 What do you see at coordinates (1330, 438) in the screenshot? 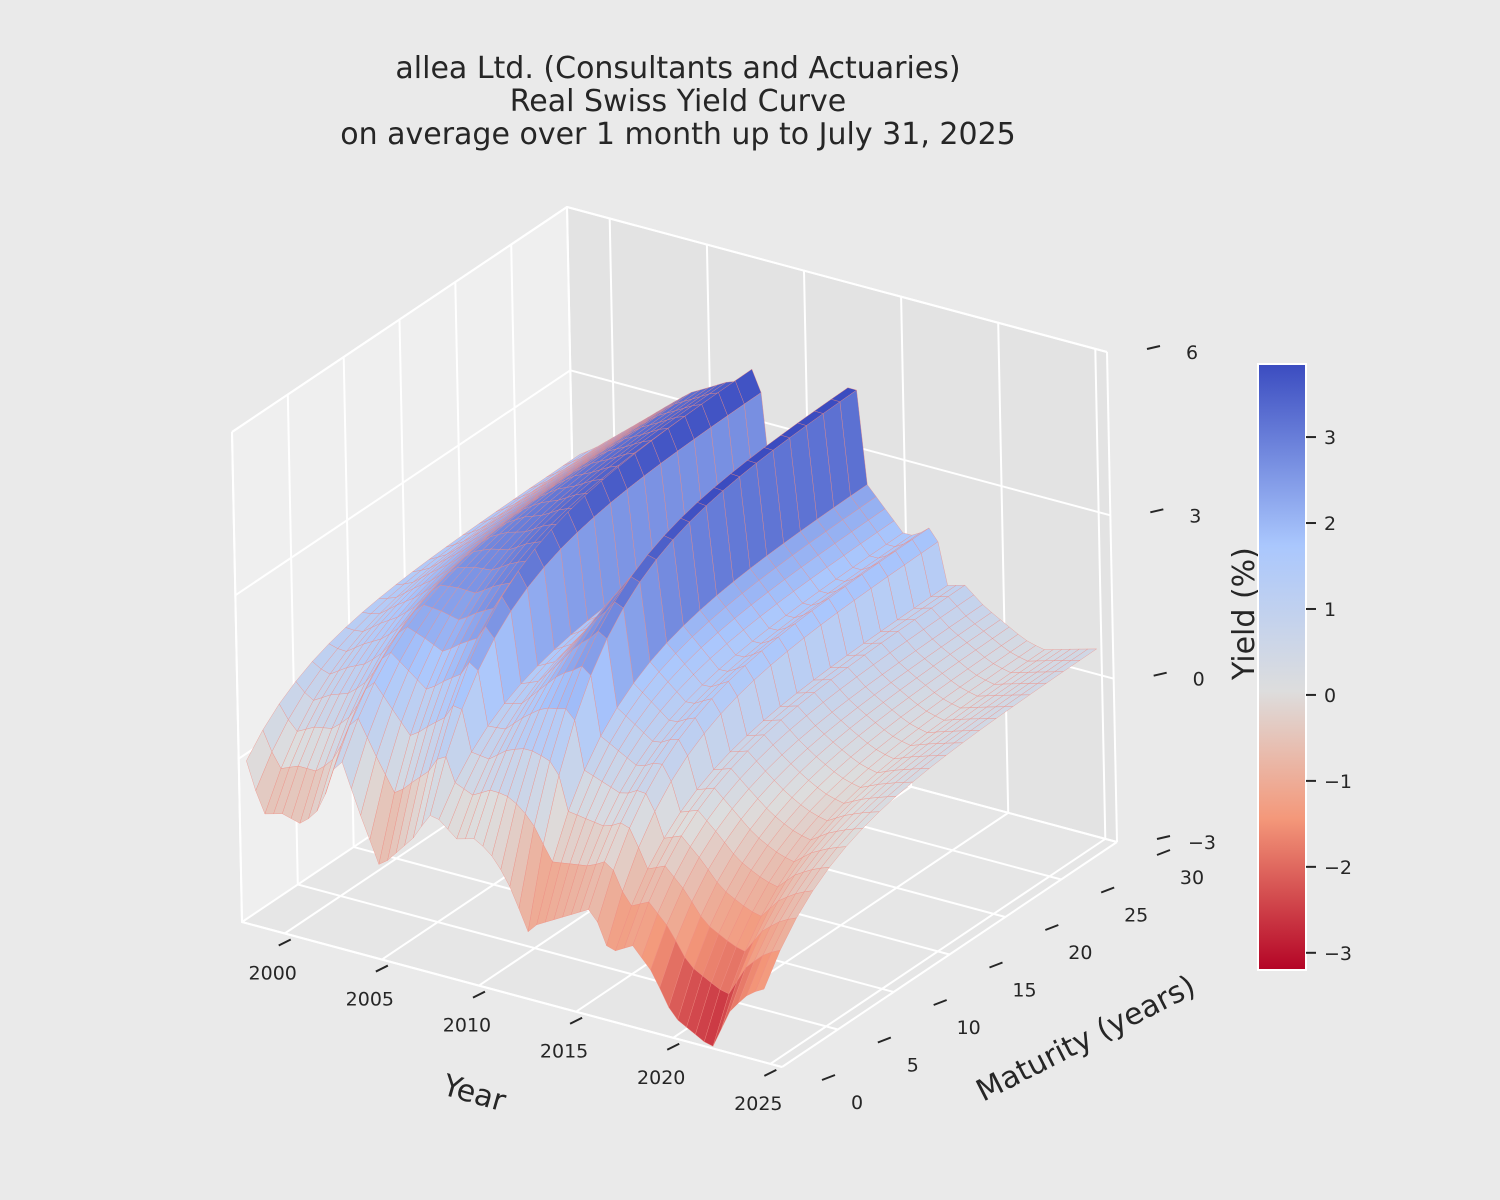
I see `colorbar-tick-label: 3` at bounding box center [1330, 438].